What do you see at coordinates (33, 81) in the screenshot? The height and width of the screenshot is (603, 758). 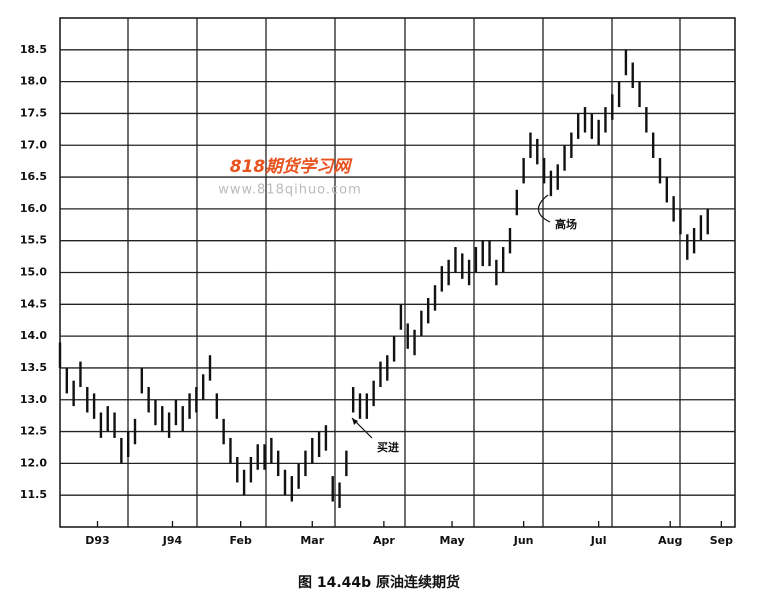 I see `y-tick-label: 18.0` at bounding box center [33, 81].